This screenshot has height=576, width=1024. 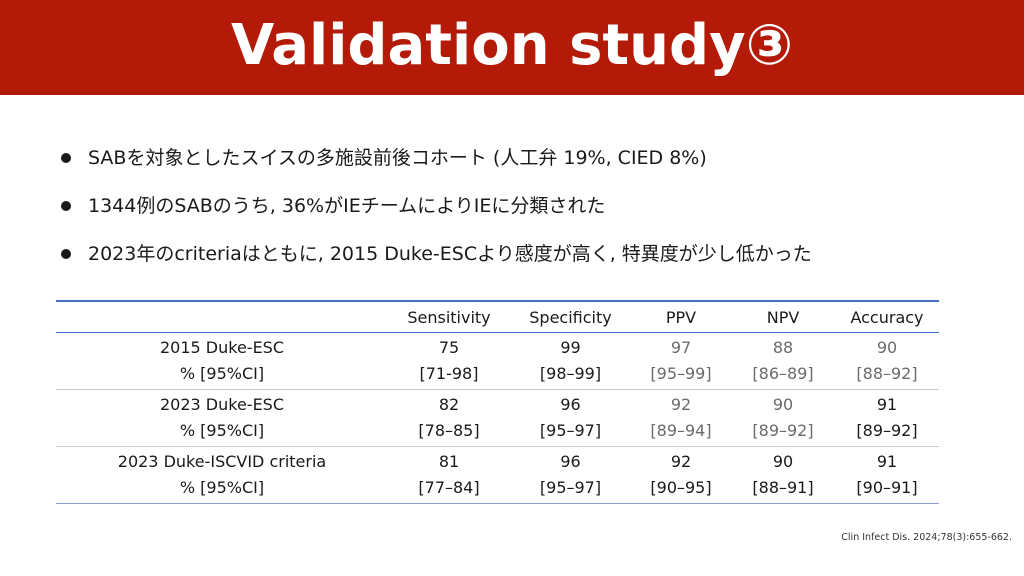 I want to click on header-specificity: Specificity, so click(x=570, y=317).